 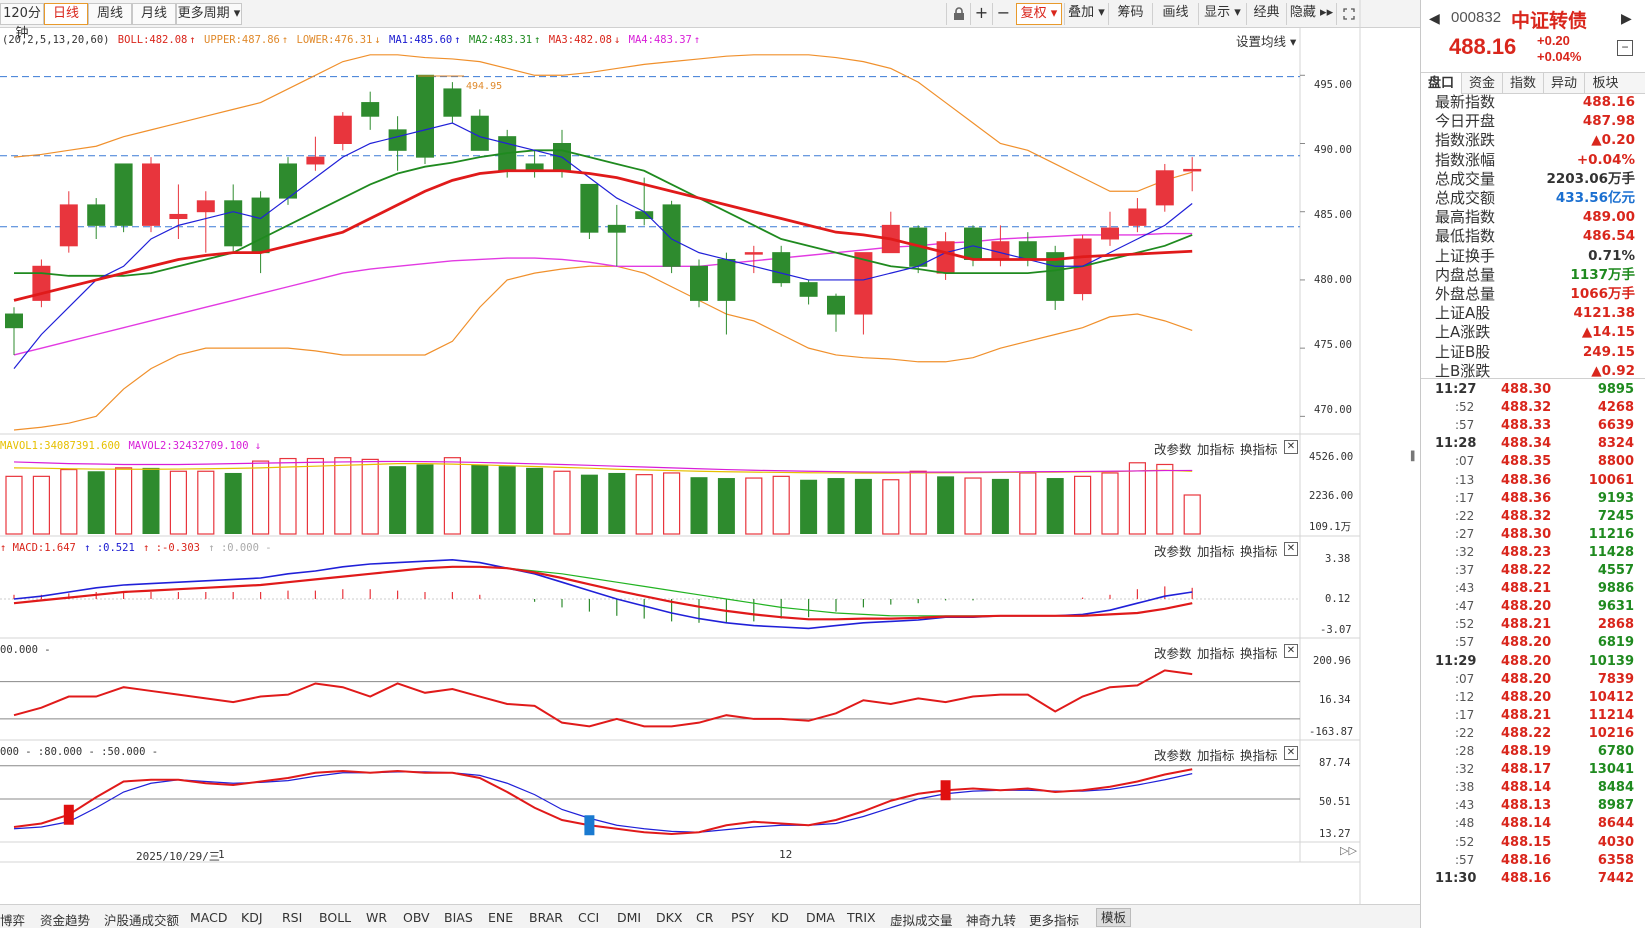 What do you see at coordinates (1259, 449) in the screenshot?
I see `volume-swap-indicator-button: 换指标` at bounding box center [1259, 449].